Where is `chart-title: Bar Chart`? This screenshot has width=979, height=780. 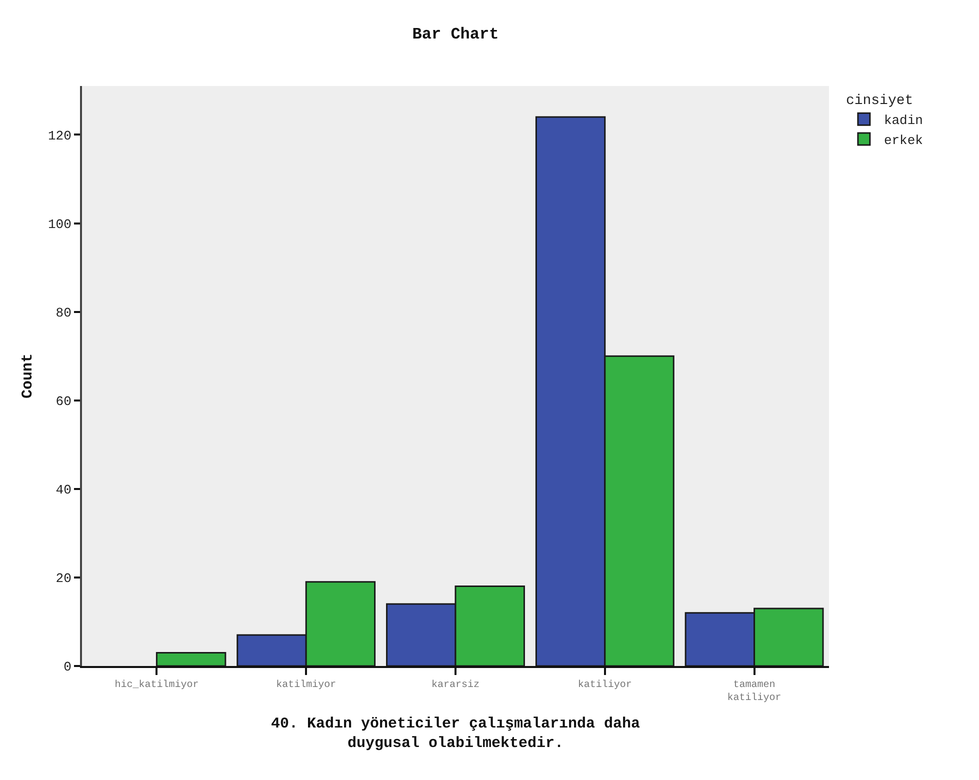 chart-title: Bar Chart is located at coordinates (455, 35).